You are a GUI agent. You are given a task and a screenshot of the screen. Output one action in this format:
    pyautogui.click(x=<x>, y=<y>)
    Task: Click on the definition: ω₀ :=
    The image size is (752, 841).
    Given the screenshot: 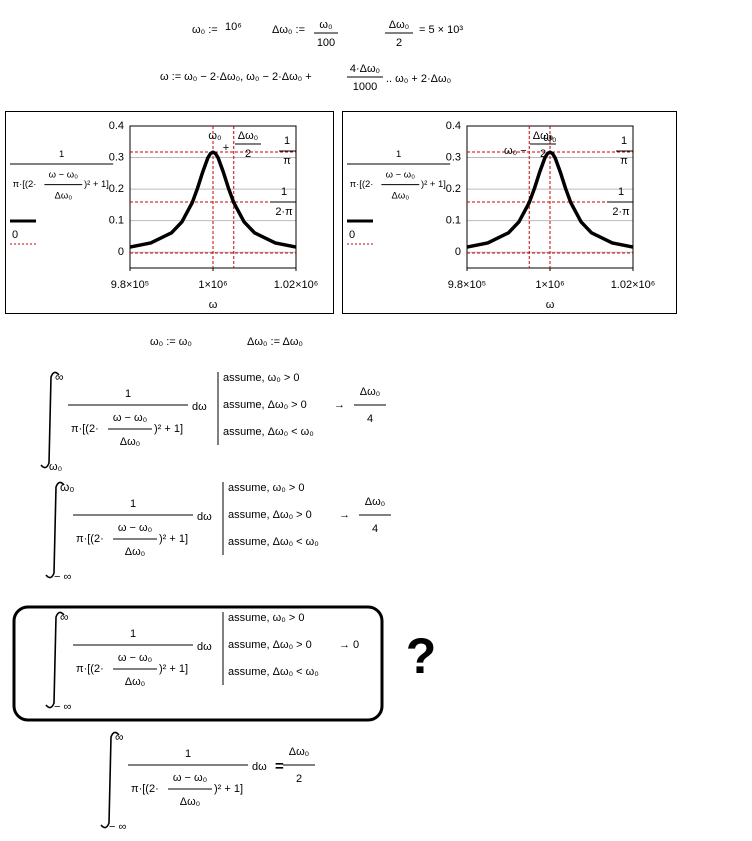 What is the action you would take?
    pyautogui.click(x=205, y=30)
    